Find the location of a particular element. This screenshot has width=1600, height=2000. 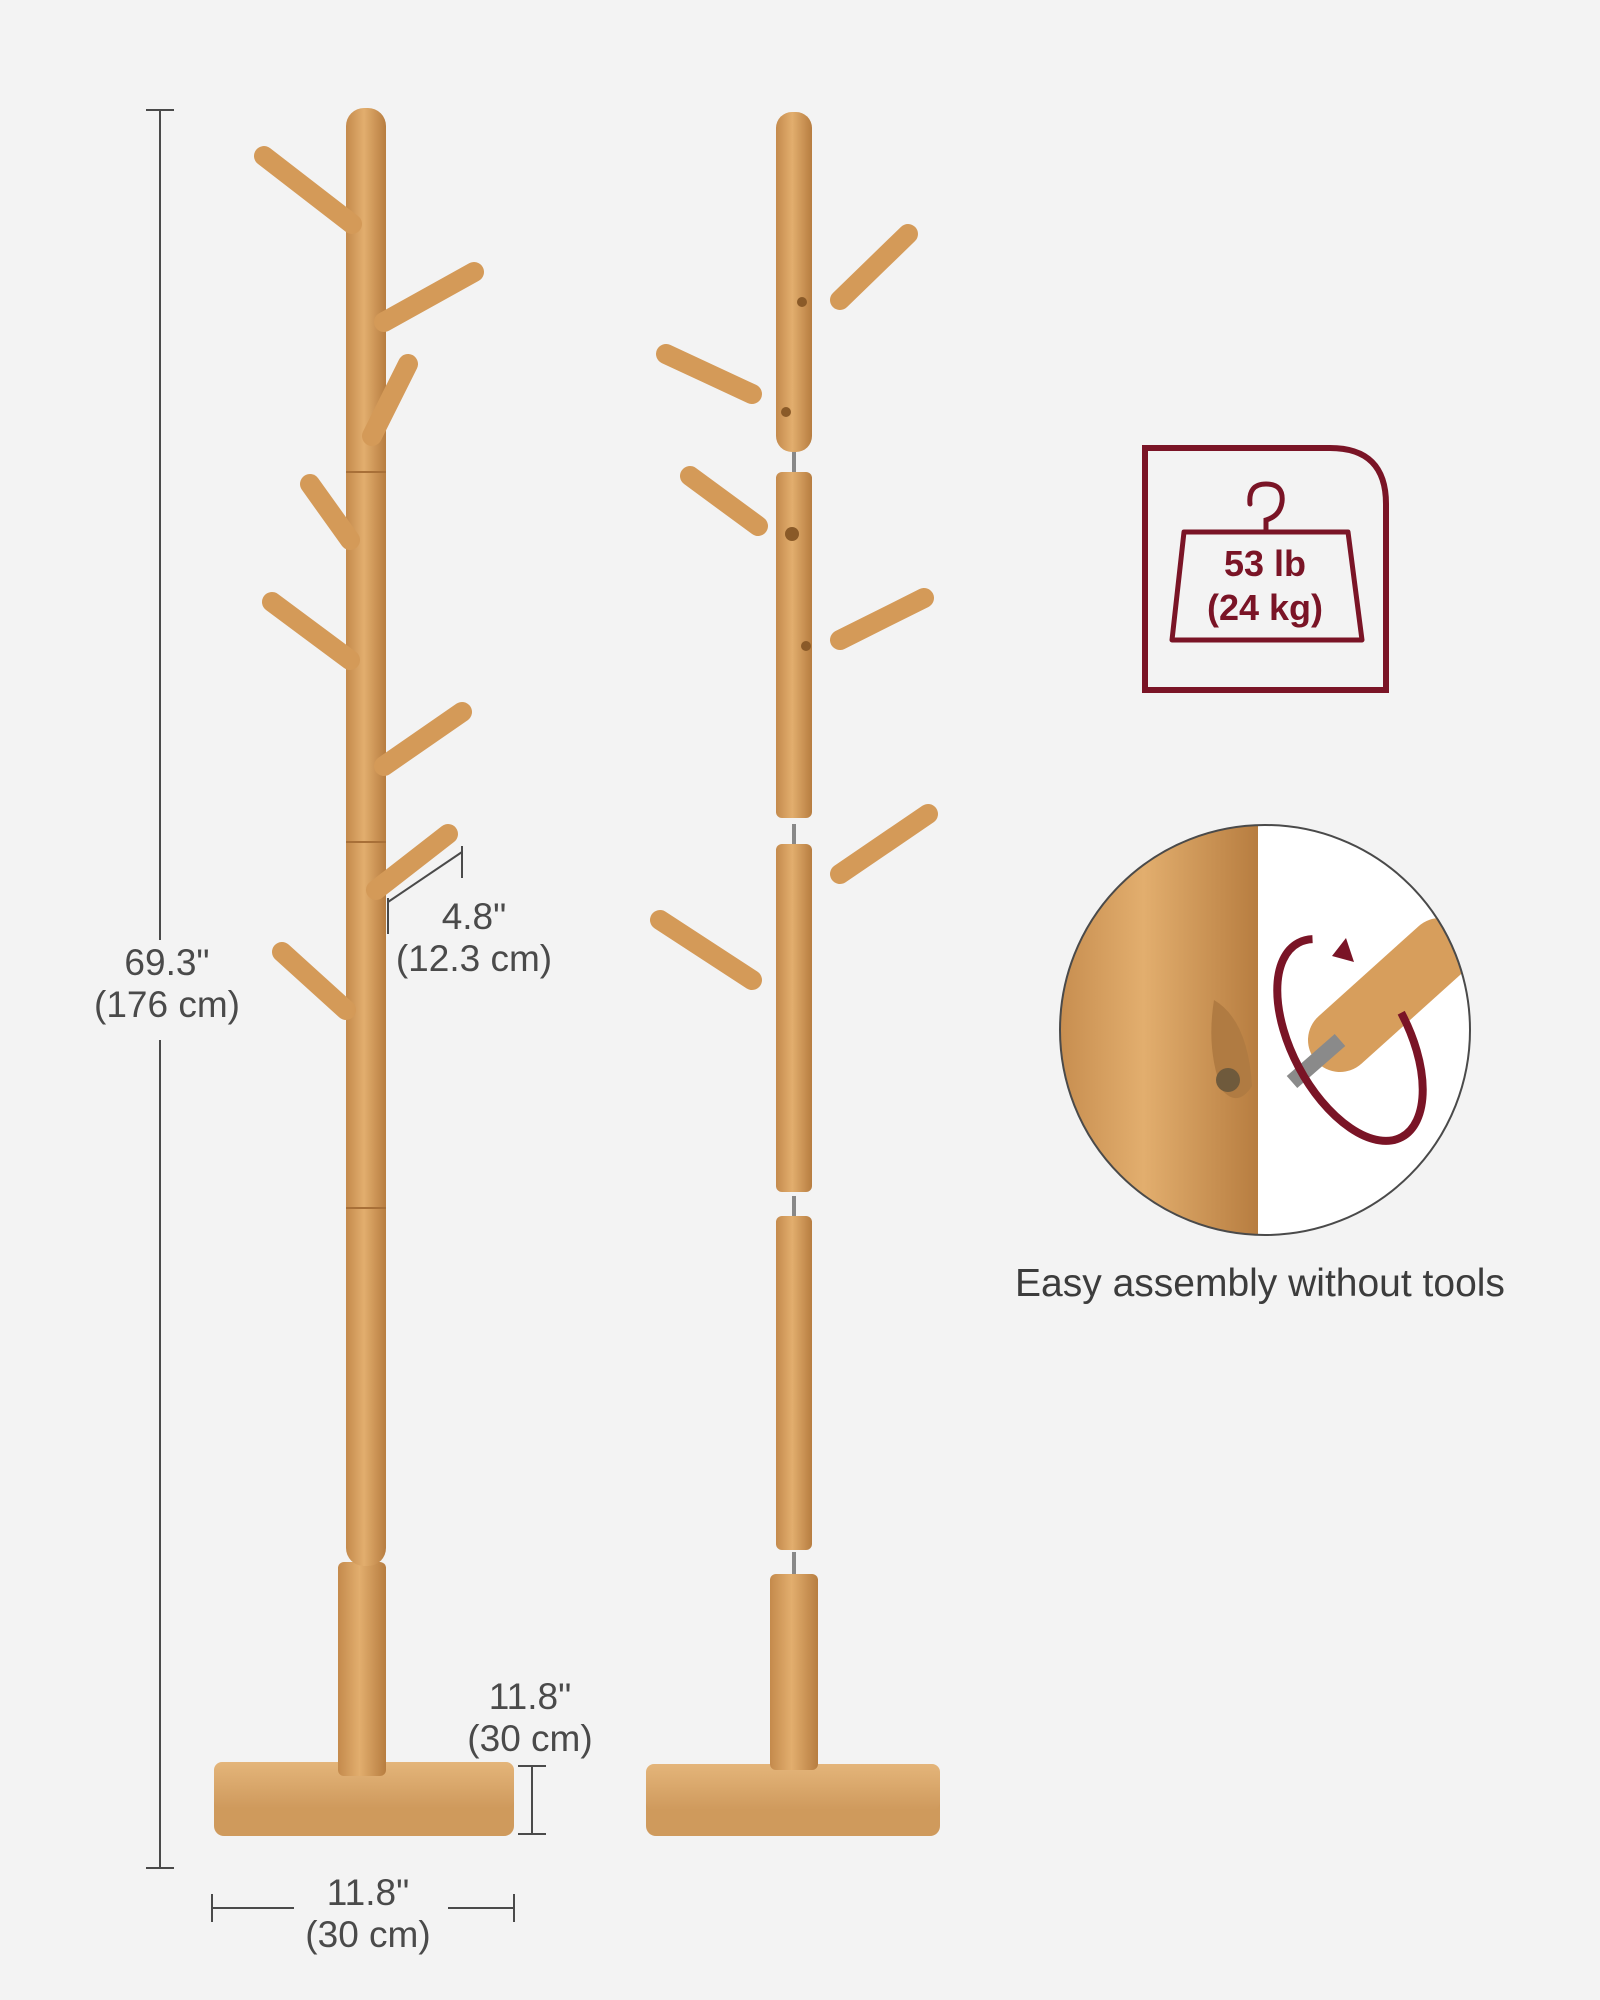

badge-frame is located at coordinates (1265, 569).